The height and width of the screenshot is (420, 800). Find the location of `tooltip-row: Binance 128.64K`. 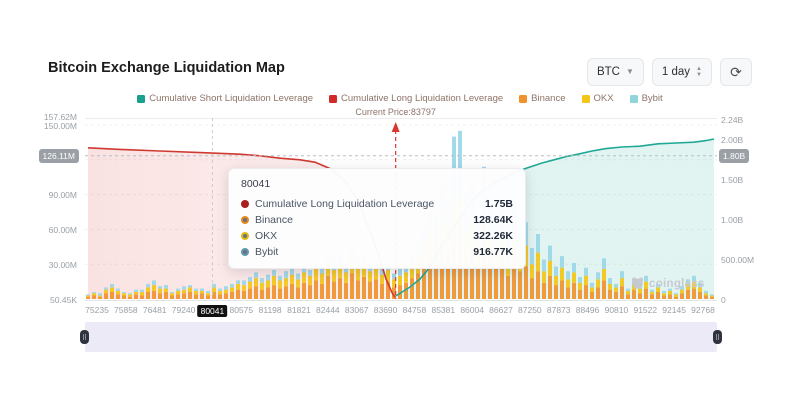

tooltip-row: Binance 128.64K is located at coordinates (377, 220).